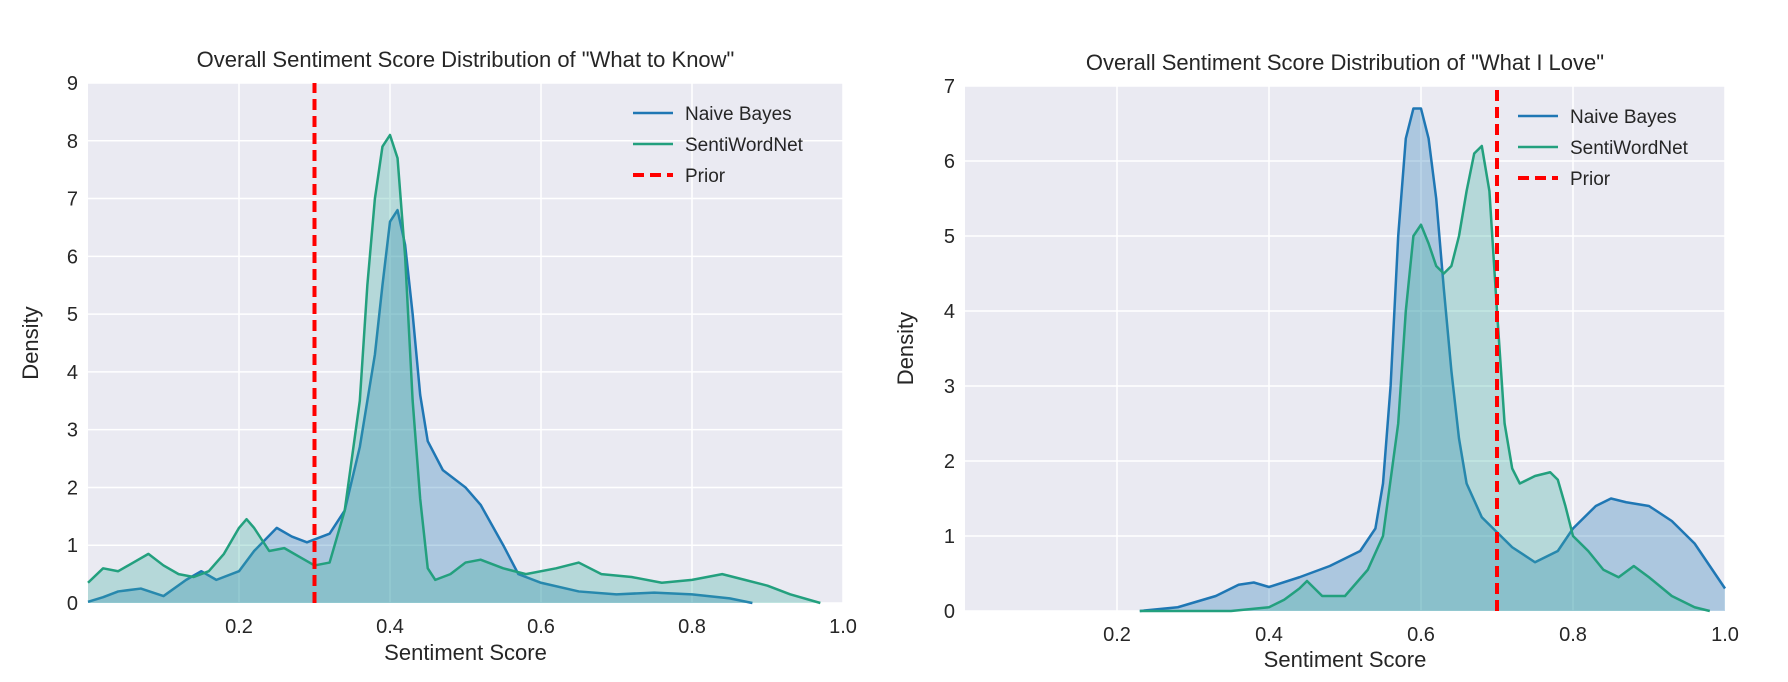  Describe the element at coordinates (72, 142) in the screenshot. I see `y-tick-label: 8` at that location.